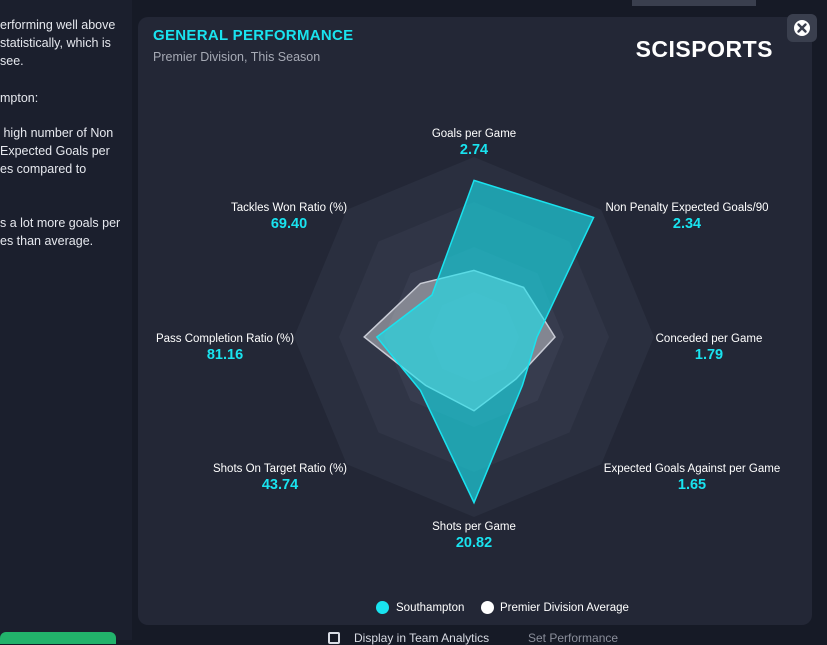 The height and width of the screenshot is (645, 827). Describe the element at coordinates (382, 607) in the screenshot. I see `legend-team-dot` at that location.